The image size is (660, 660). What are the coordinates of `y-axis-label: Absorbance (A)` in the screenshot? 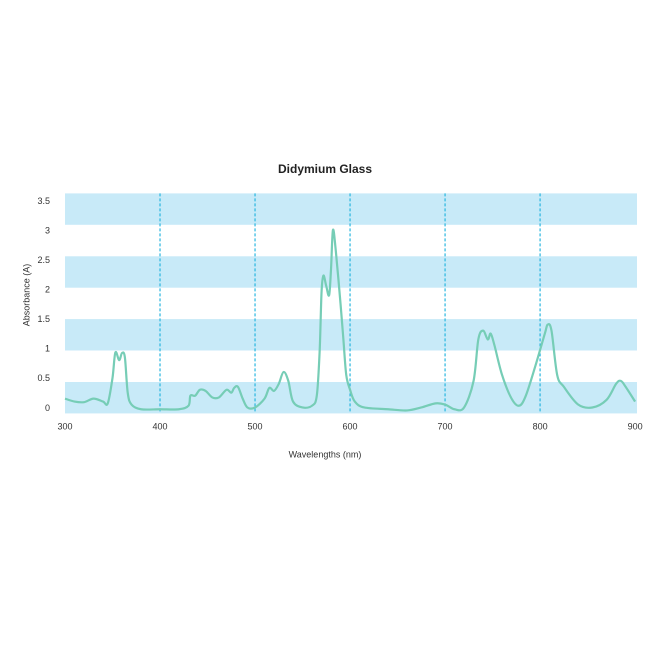 It's located at (26, 295).